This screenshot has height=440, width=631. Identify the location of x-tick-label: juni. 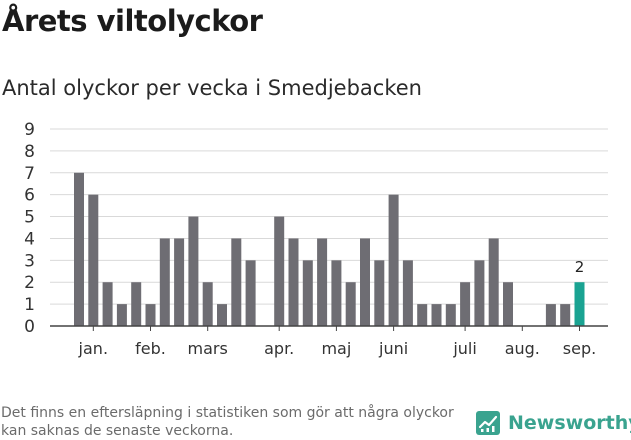
(393, 348).